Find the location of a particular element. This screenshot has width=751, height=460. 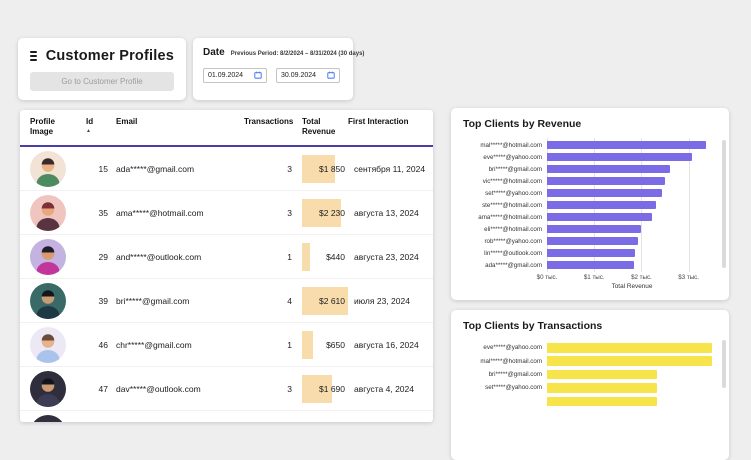

revenue-cell: $2 230 is located at coordinates (325, 212).